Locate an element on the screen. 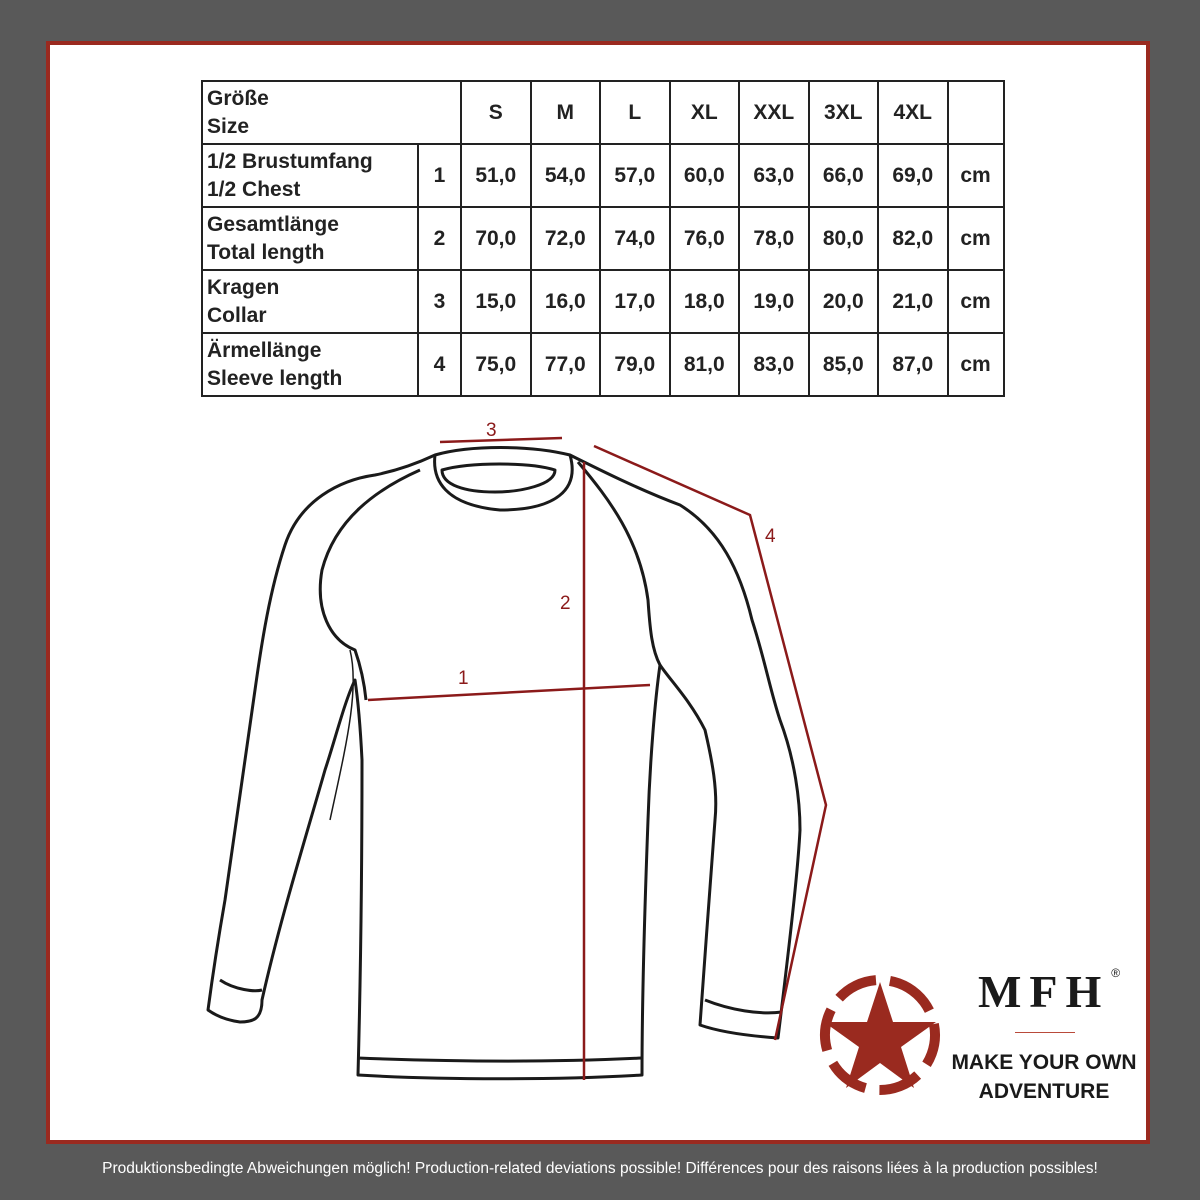 This screenshot has height=1200, width=1200. row-number: 3 is located at coordinates (439, 301).